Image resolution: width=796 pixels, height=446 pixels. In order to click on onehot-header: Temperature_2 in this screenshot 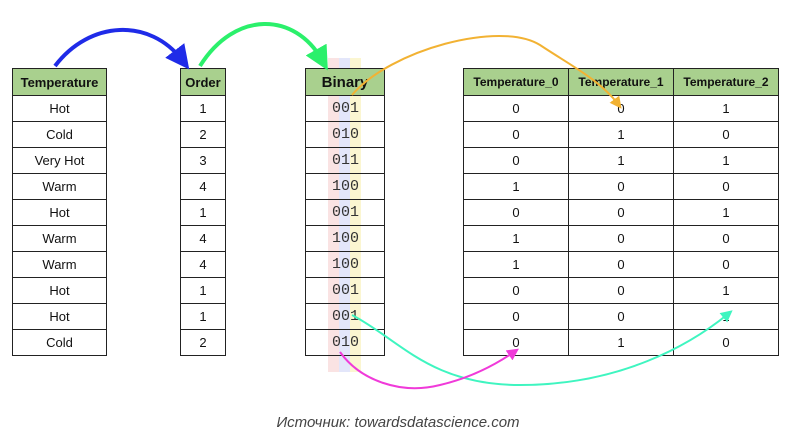, I will do `click(726, 82)`.